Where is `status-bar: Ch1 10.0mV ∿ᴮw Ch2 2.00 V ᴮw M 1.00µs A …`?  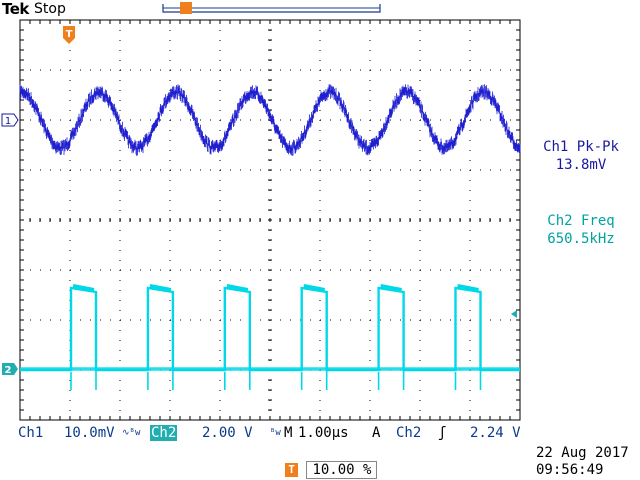 status-bar: Ch1 10.0mV ∿ᴮw Ch2 2.00 V ᴮw M 1.00µs A … is located at coordinates (272, 433).